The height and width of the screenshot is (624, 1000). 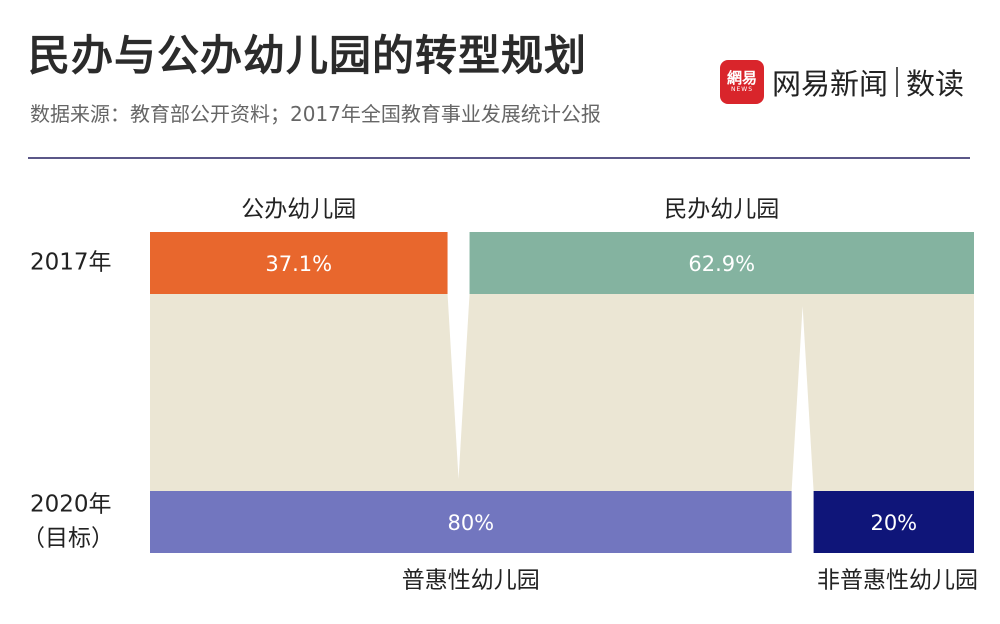 I want to click on chart-source: 数据来源：教育部公开资料；2017年全国教育事业发展统计公报, so click(x=315, y=114).